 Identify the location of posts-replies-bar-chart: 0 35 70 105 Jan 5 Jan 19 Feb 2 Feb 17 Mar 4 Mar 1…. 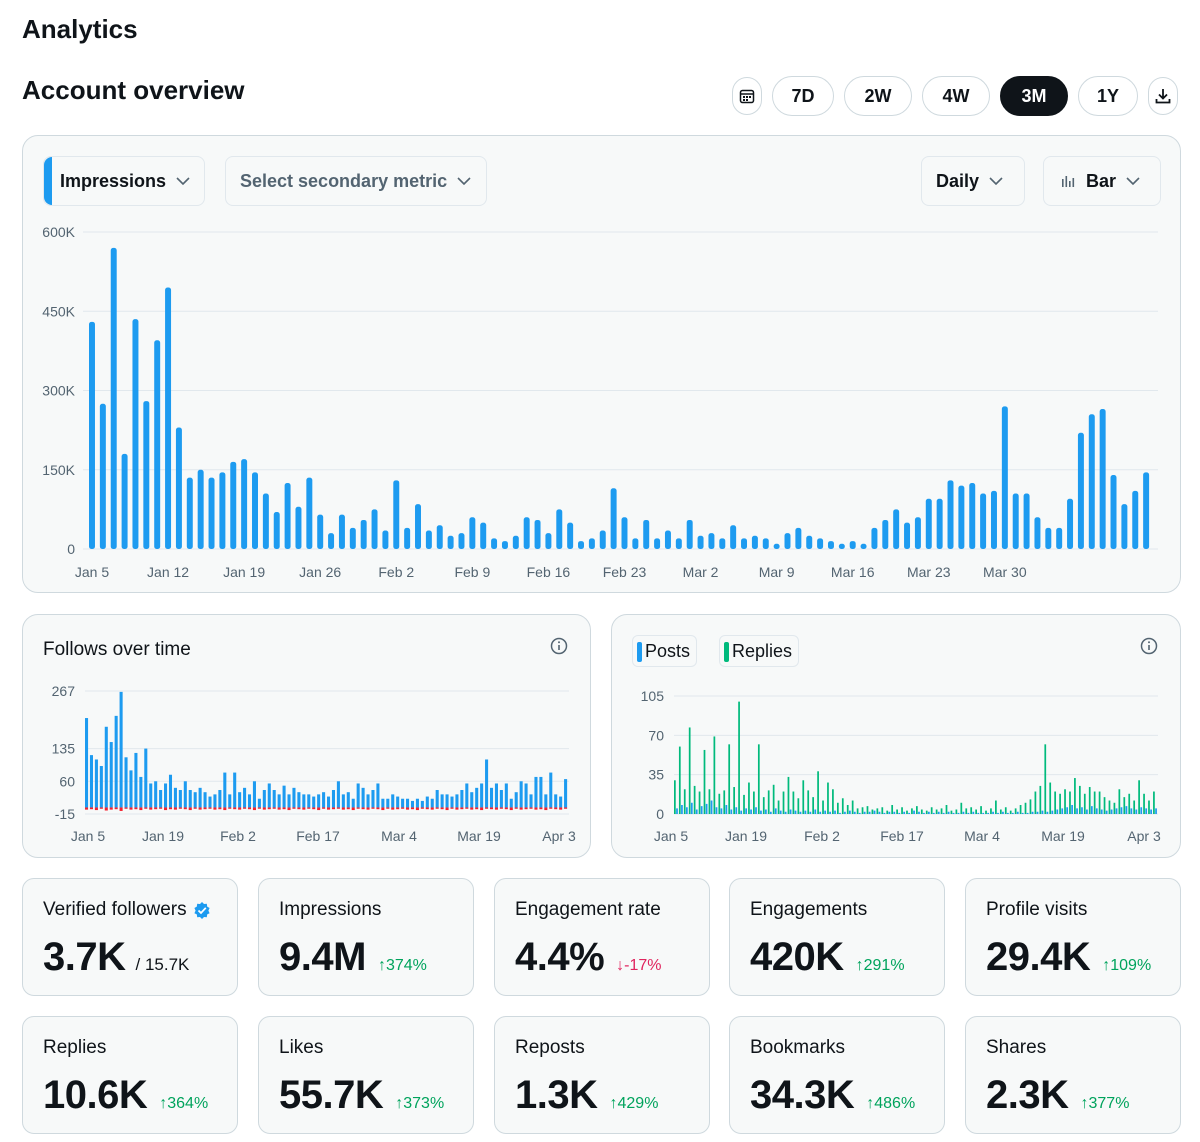
(901, 766).